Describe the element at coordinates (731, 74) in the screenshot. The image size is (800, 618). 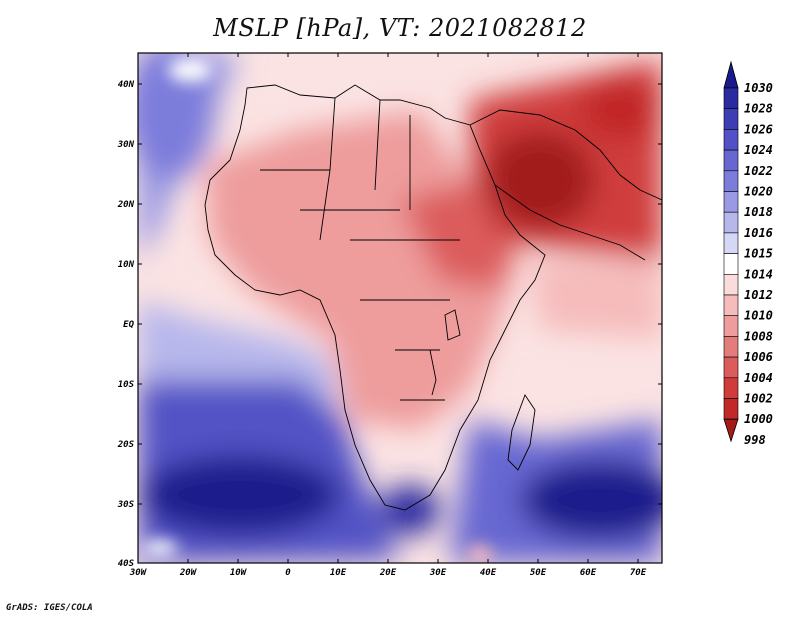
I see `colorbar-arrow-top` at that location.